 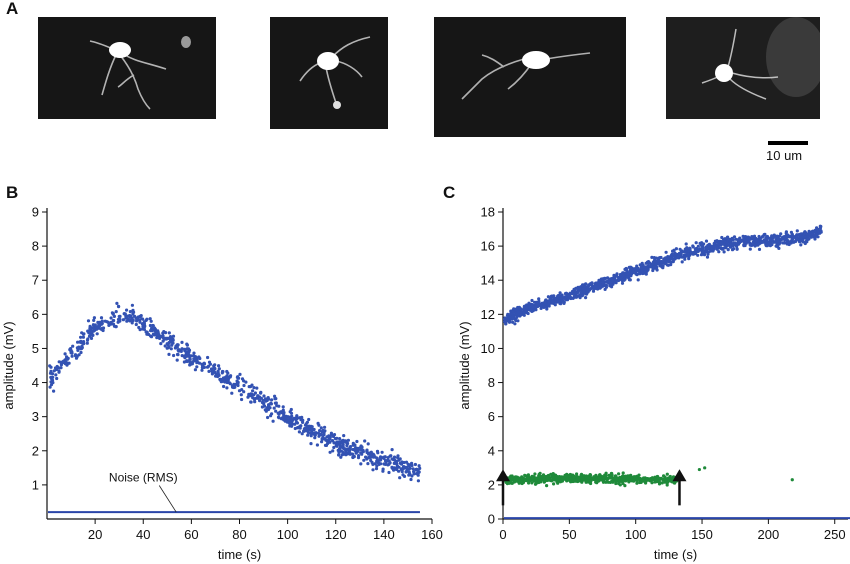 I want to click on y-axis-label: amplitude (mV), so click(x=464, y=365).